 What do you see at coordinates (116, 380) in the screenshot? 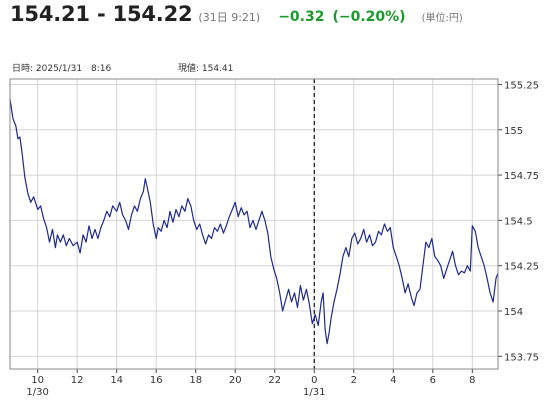
I see `x-tick-label: 14` at bounding box center [116, 380].